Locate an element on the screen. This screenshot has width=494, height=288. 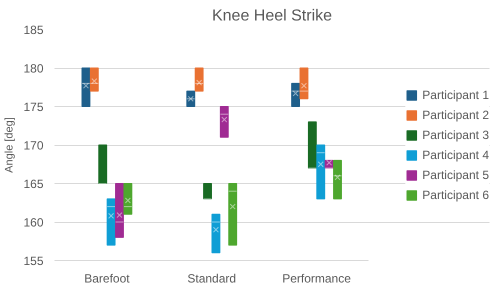
x-tick-label: Barefoot is located at coordinates (107, 279).